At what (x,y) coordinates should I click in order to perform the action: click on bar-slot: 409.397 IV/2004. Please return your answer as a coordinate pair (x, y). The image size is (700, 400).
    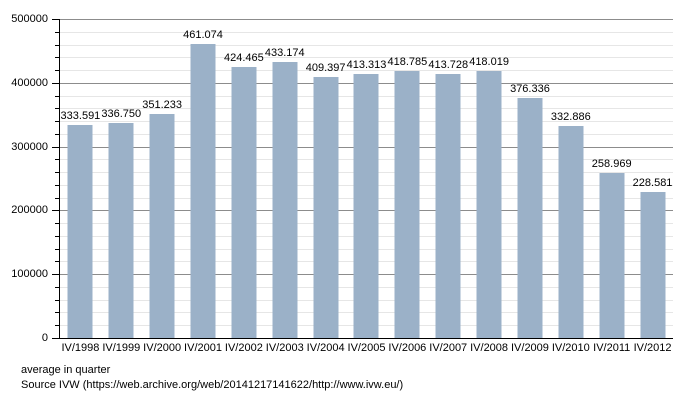
    Looking at the image, I should click on (325, 186).